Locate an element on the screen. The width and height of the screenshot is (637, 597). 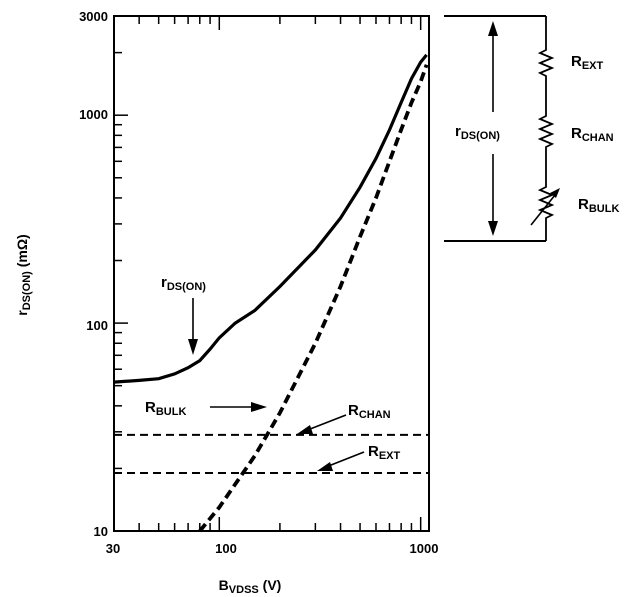
r-bulk-arrowhead is located at coordinates (259, 407).